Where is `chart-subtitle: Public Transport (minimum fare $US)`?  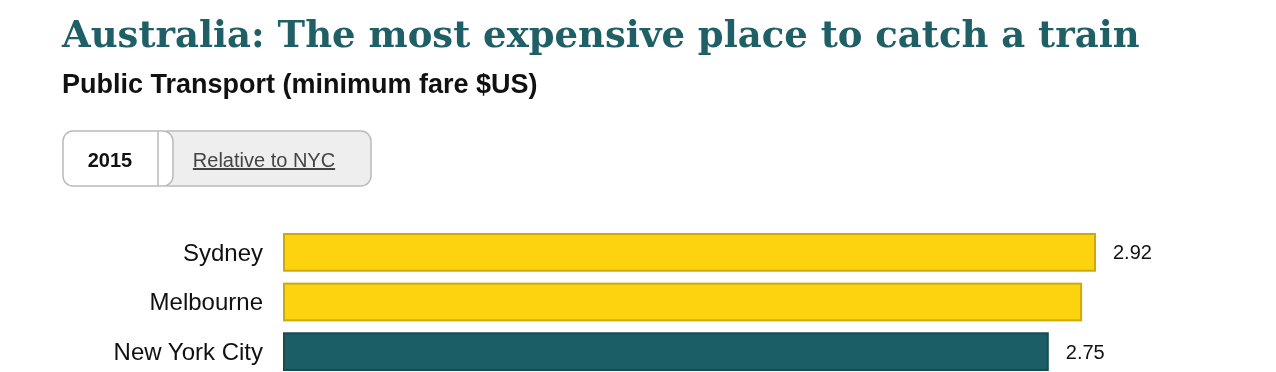
chart-subtitle: Public Transport (minimum fare $US) is located at coordinates (300, 84).